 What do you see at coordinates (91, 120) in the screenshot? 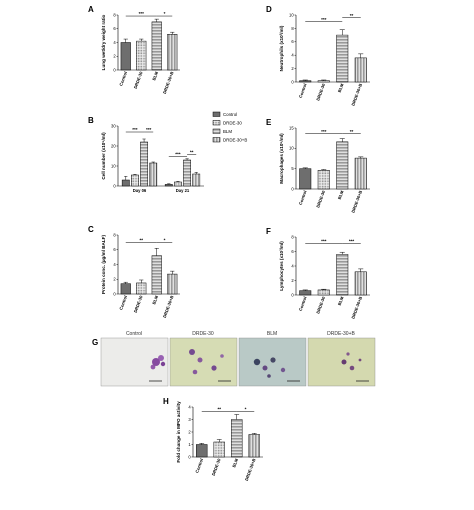
I see `panel-letter-b: B` at bounding box center [91, 120].